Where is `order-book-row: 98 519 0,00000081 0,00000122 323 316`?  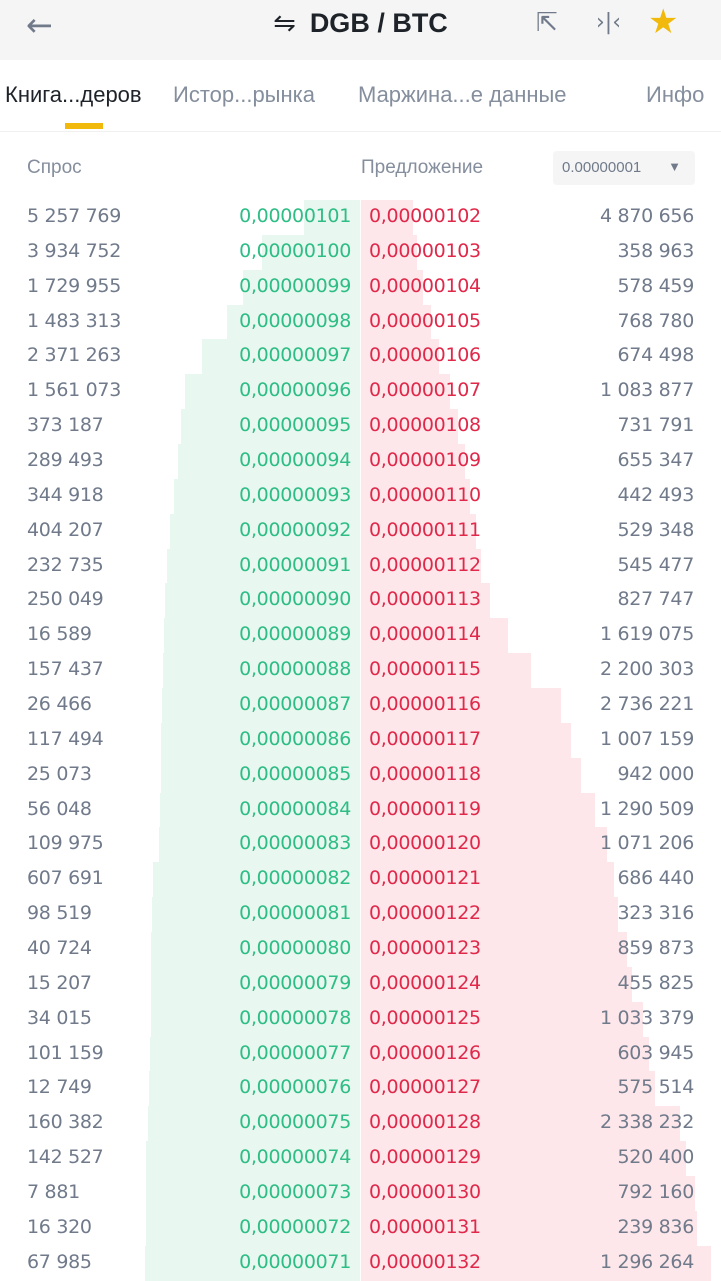 order-book-row: 98 519 0,00000081 0,00000122 323 316 is located at coordinates (360, 915).